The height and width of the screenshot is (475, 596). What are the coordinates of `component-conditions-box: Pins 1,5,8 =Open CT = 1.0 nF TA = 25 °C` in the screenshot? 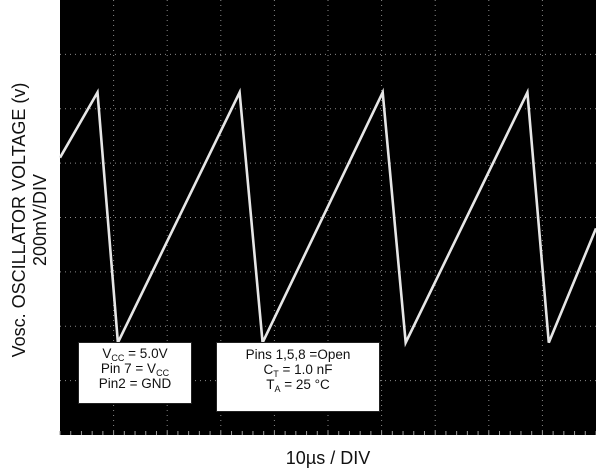 It's located at (298, 377).